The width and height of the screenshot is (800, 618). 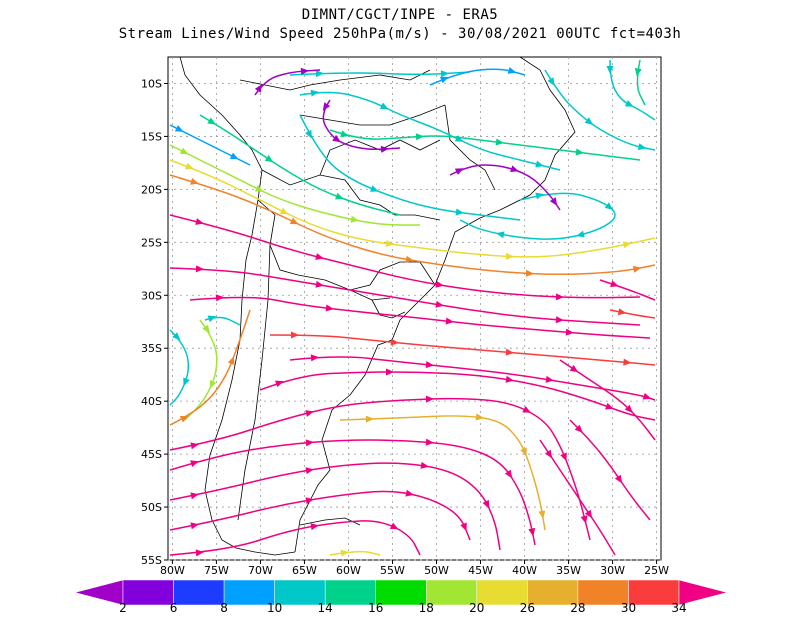 I want to click on colorbar-label: 18, so click(x=426, y=608).